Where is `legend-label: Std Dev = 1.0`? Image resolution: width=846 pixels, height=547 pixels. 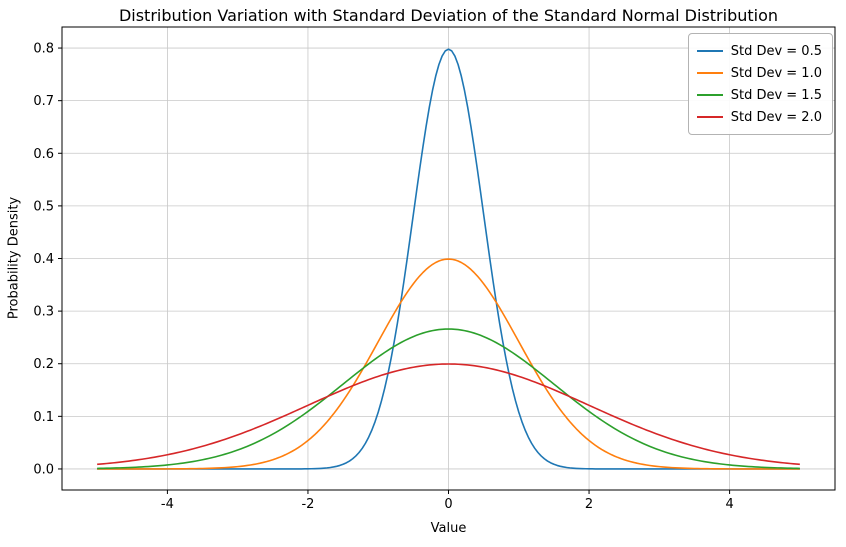 legend-label: Std Dev = 1.0 is located at coordinates (776, 73).